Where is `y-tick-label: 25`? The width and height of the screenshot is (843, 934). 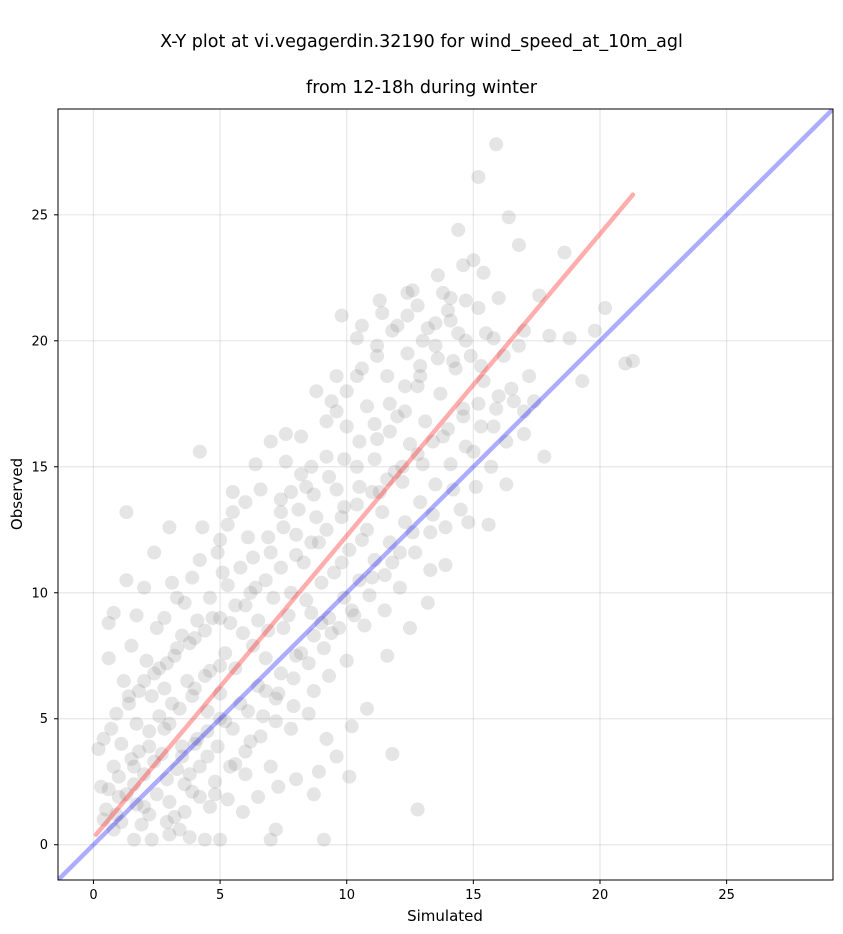 y-tick-label: 25 is located at coordinates (39, 215).